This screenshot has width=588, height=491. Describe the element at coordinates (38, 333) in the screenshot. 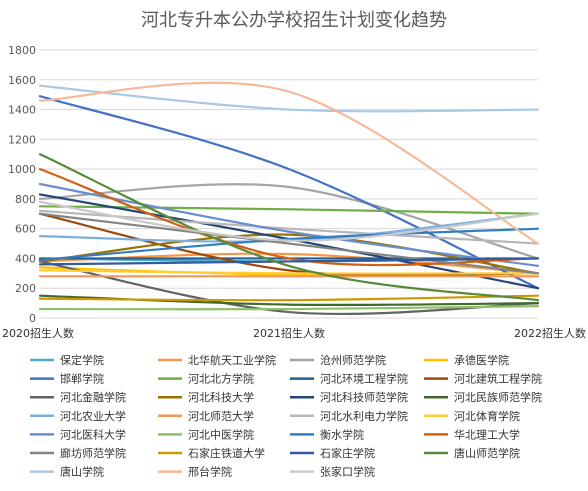

I see `x-tick-label: 2020招生人数` at that location.